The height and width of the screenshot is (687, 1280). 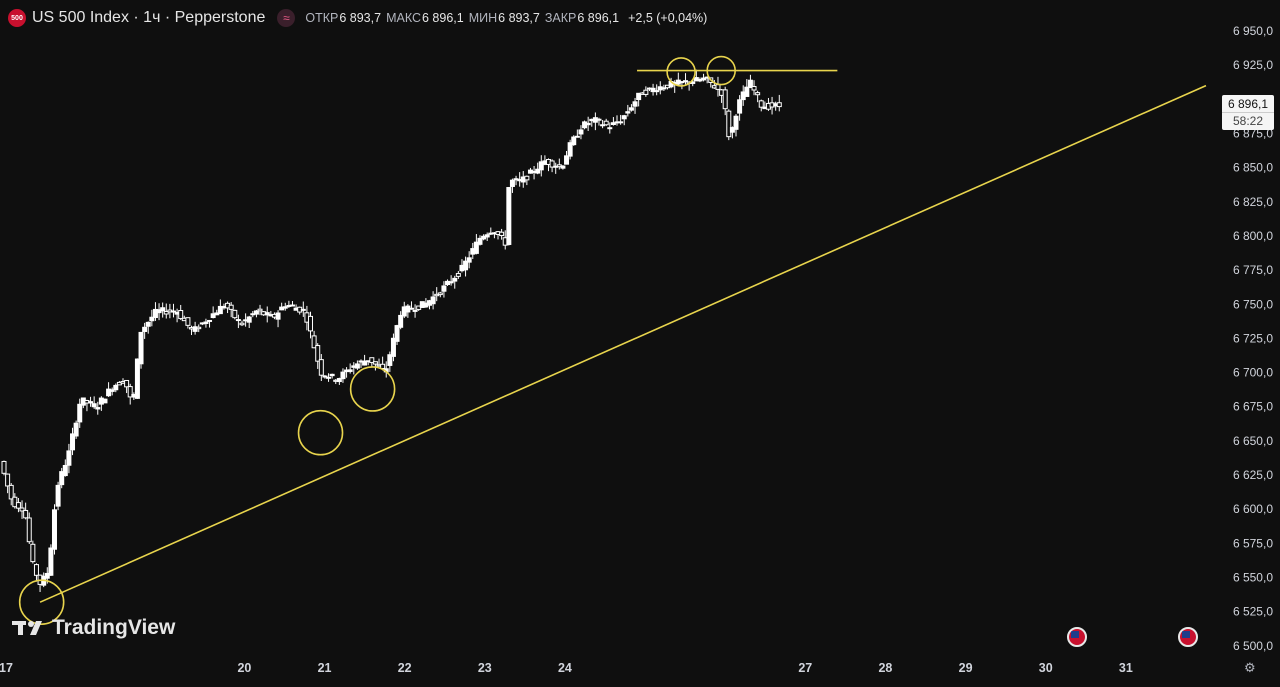 I want to click on current-price: 6 896,1, so click(x=1248, y=104).